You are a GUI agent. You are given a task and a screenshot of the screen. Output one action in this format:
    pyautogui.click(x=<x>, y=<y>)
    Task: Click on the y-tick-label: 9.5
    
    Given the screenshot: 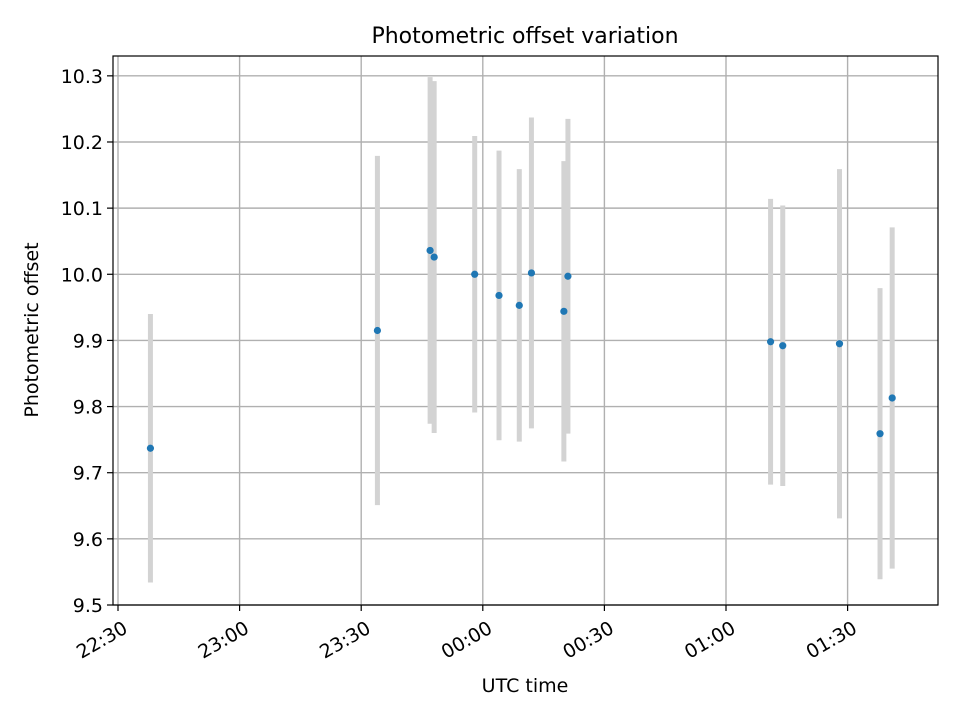 What is the action you would take?
    pyautogui.click(x=88, y=606)
    